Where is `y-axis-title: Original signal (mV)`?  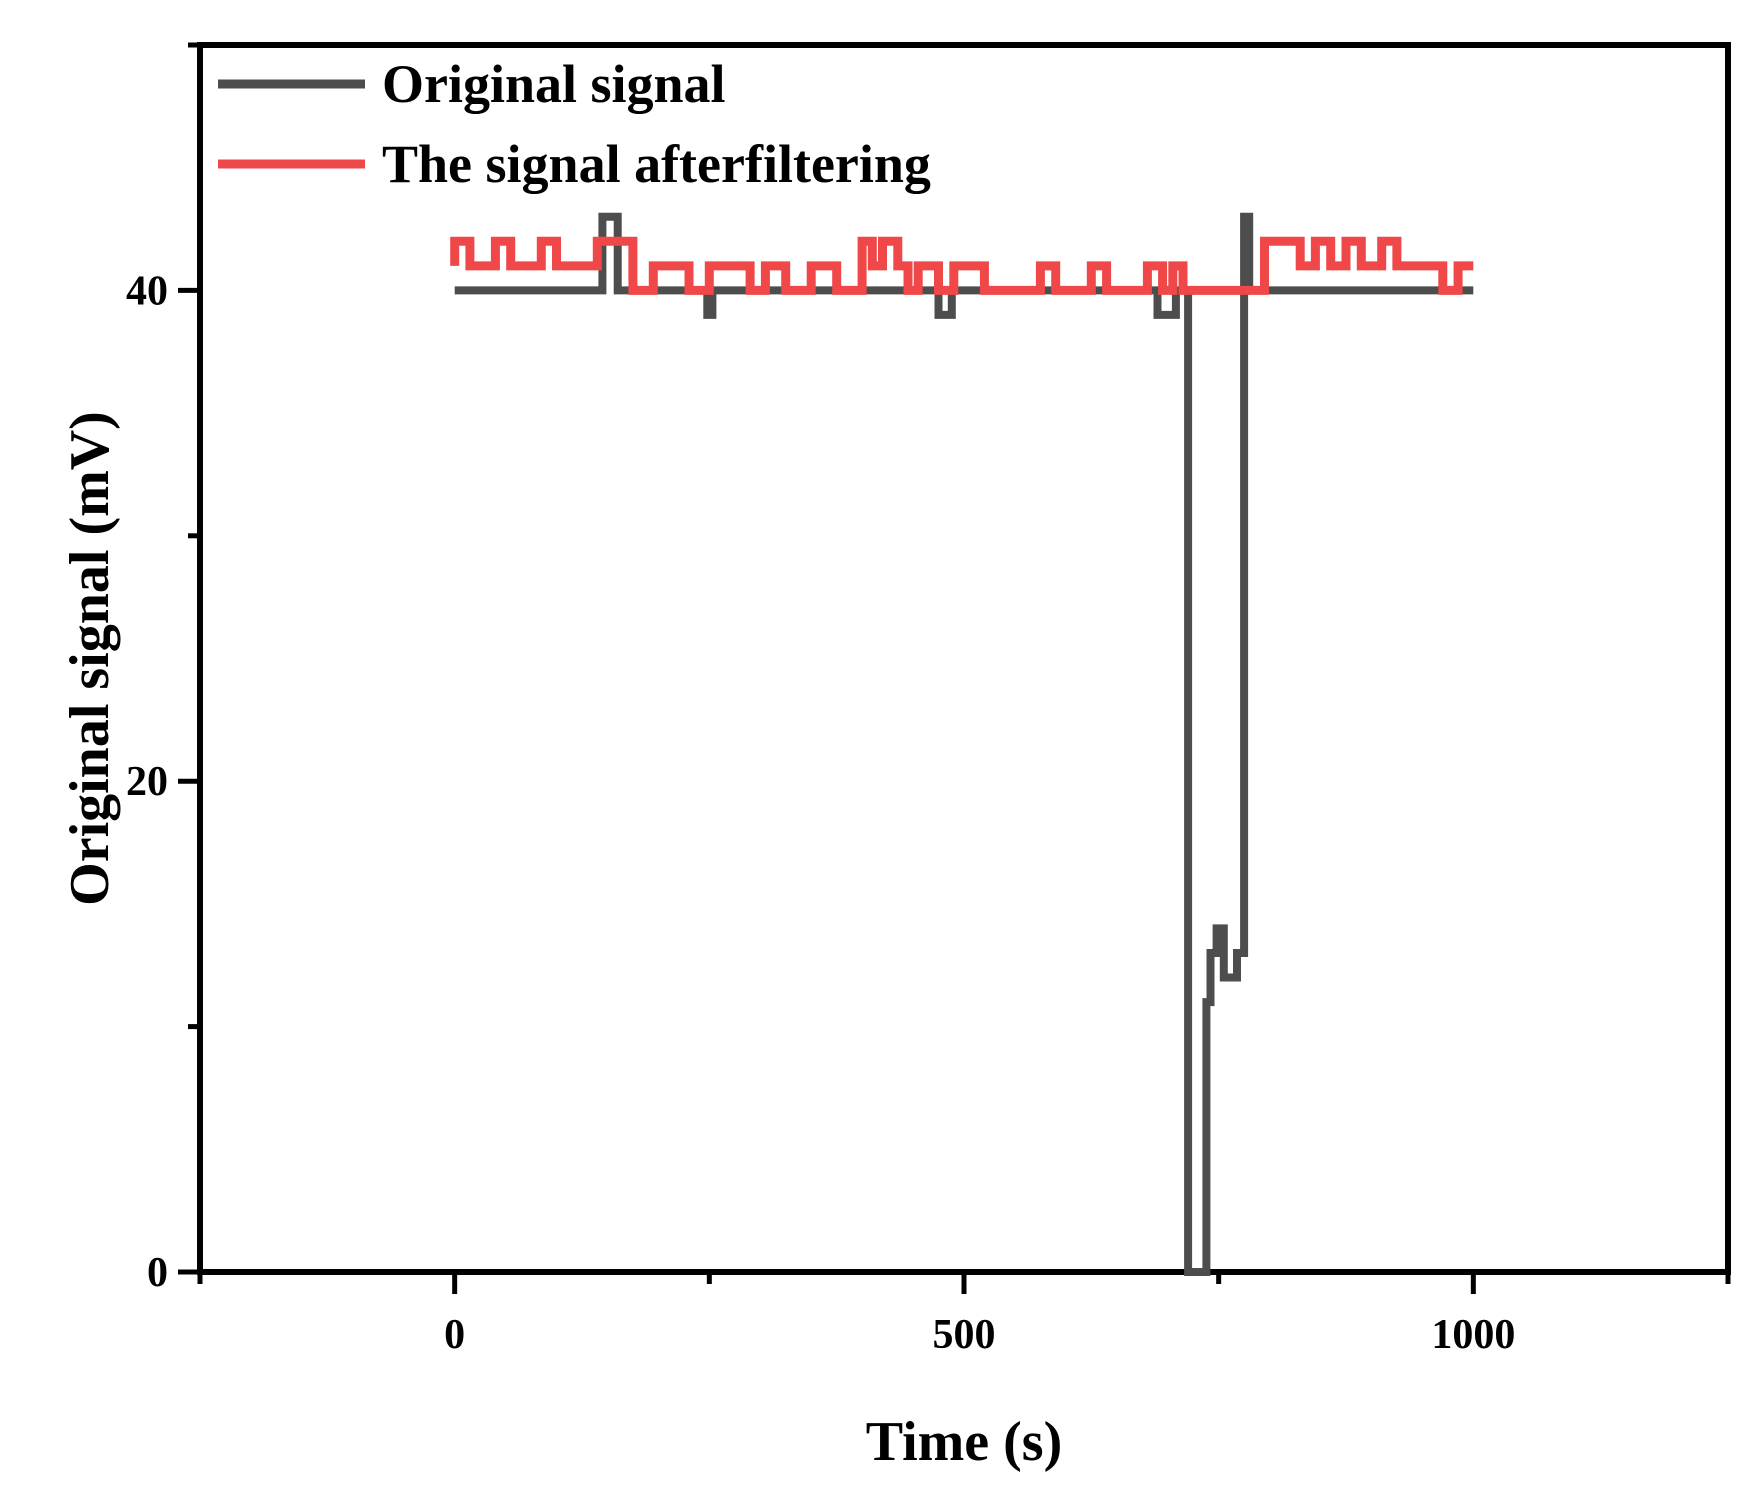
y-axis-title: Original signal (mV) is located at coordinates (90, 658).